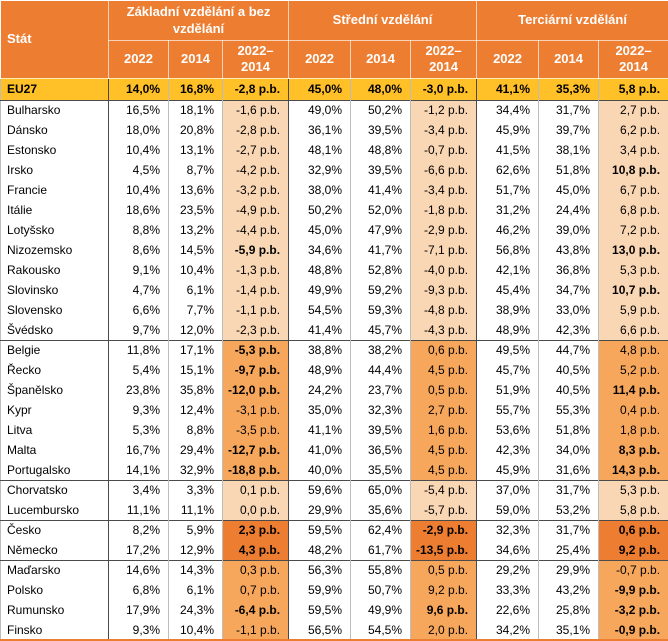  What do you see at coordinates (320, 310) in the screenshot?
I see `value-cell: 54,5%` at bounding box center [320, 310].